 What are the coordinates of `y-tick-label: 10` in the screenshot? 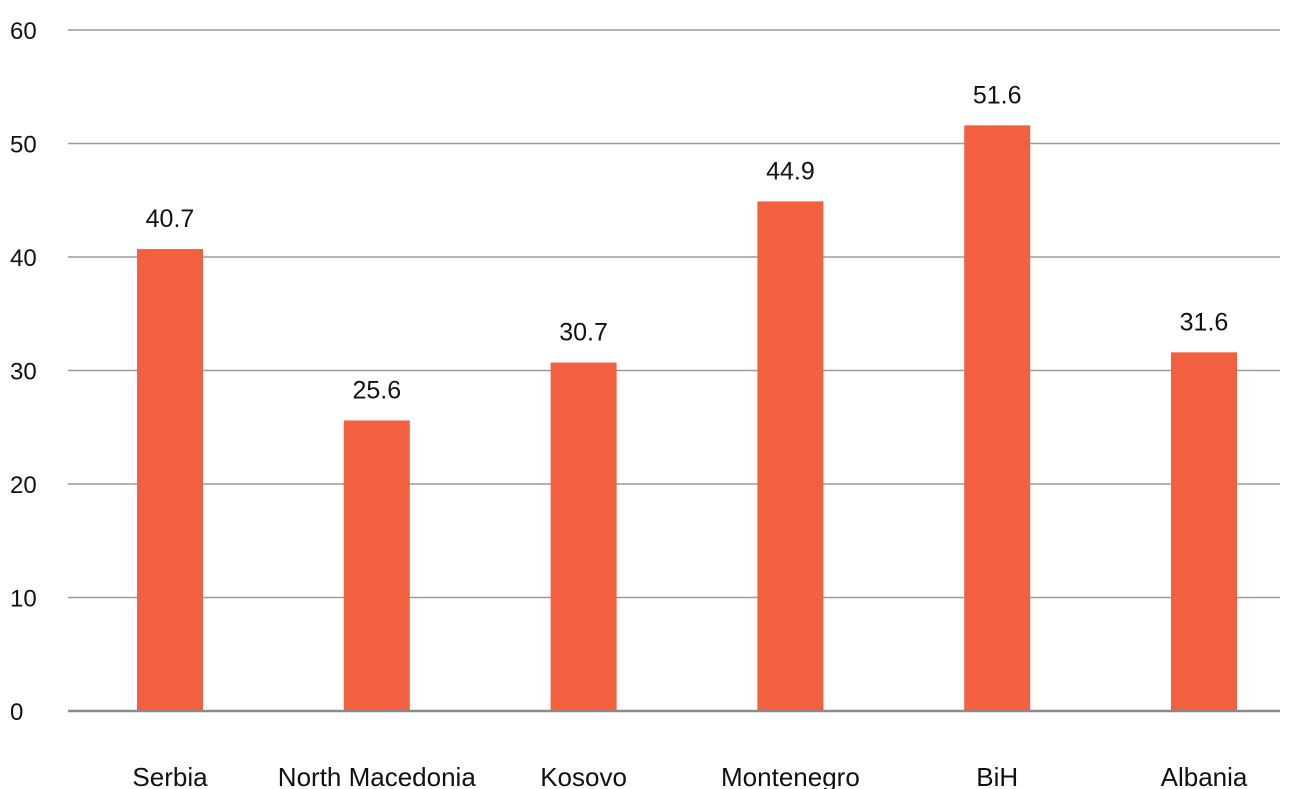 It's located at (23, 599).